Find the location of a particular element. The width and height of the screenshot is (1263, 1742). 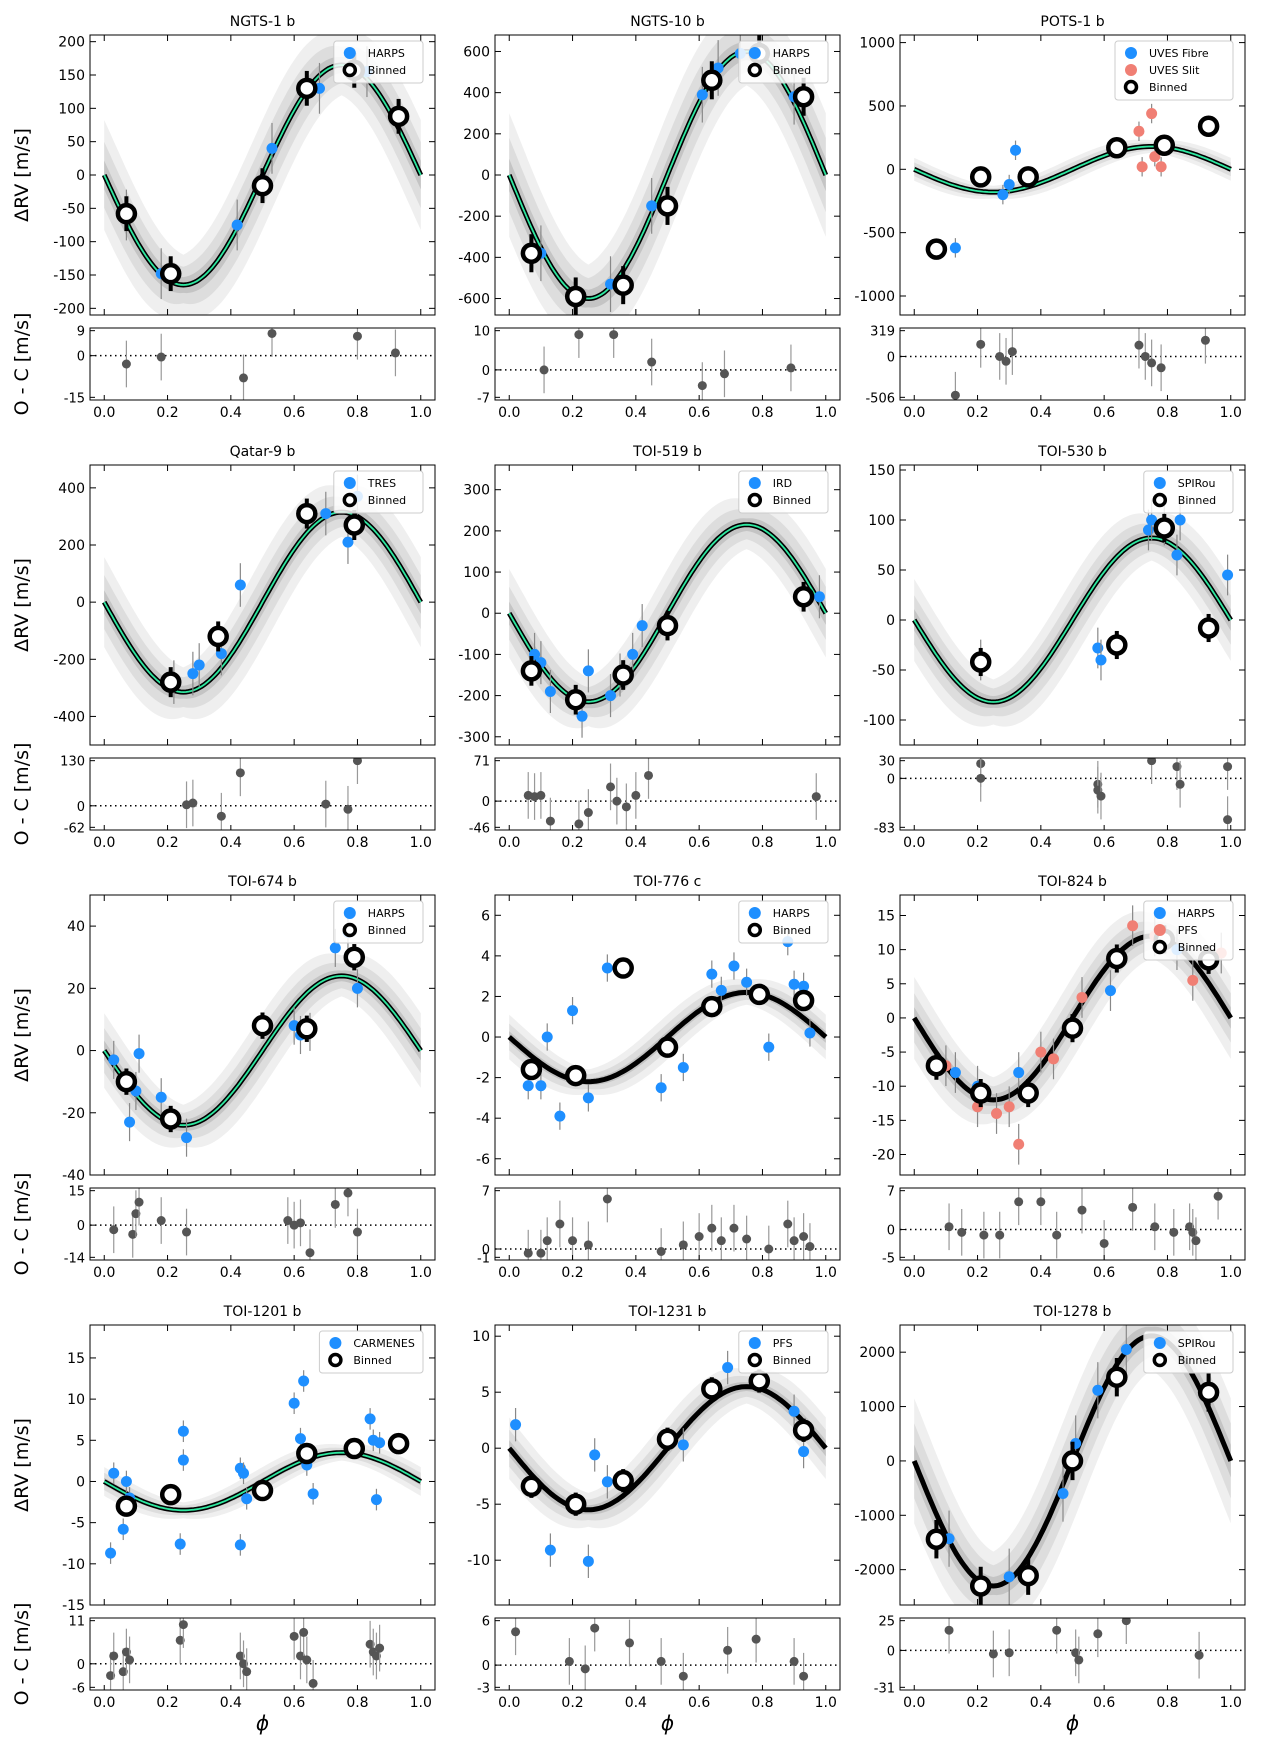

y-axis-label: ΔRV [m/s] is located at coordinates (22, 1035).